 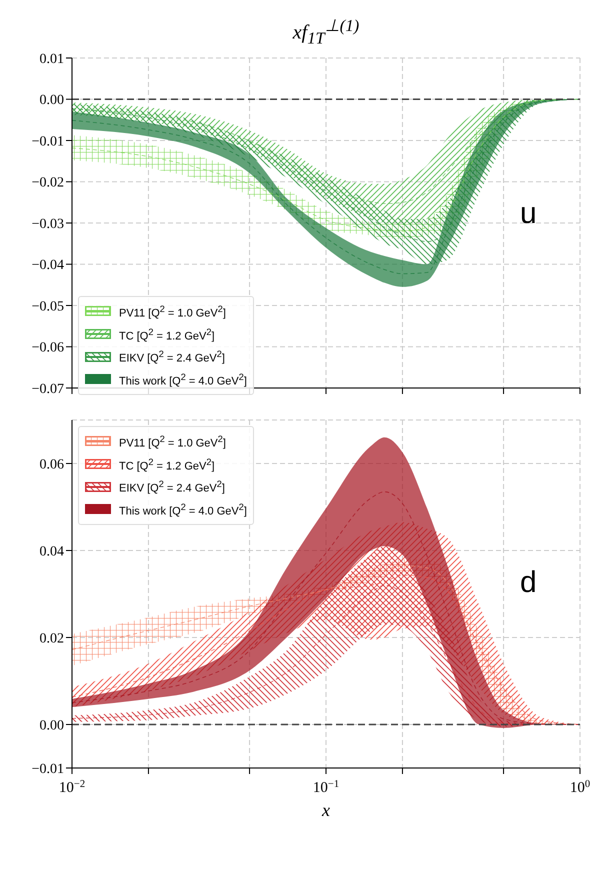 I want to click on y-tick-label: −0.03, so click(x=48, y=224).